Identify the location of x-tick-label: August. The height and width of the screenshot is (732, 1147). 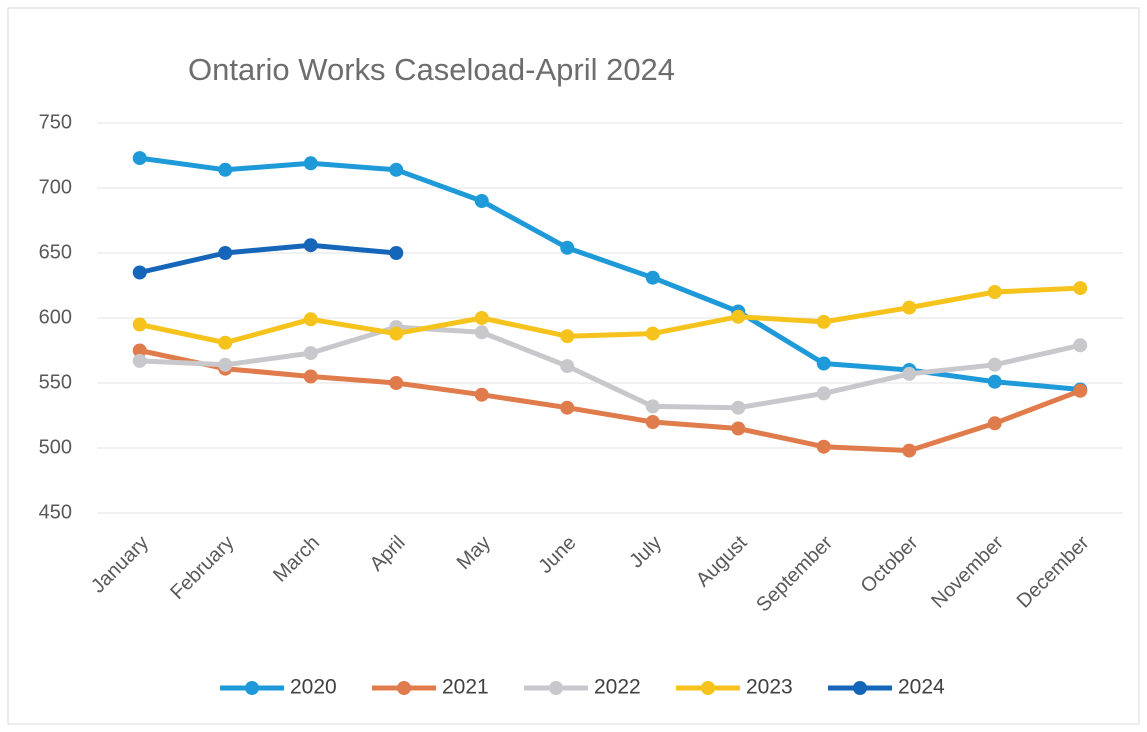
(722, 561).